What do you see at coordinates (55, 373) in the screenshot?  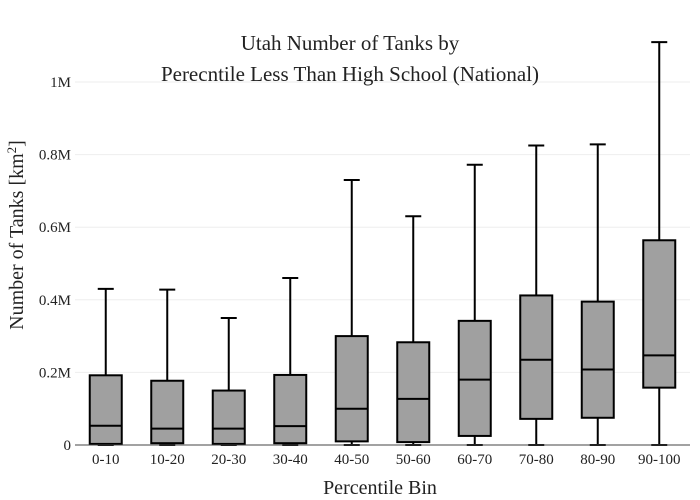 I see `y-tick-label: 0.2M` at bounding box center [55, 373].